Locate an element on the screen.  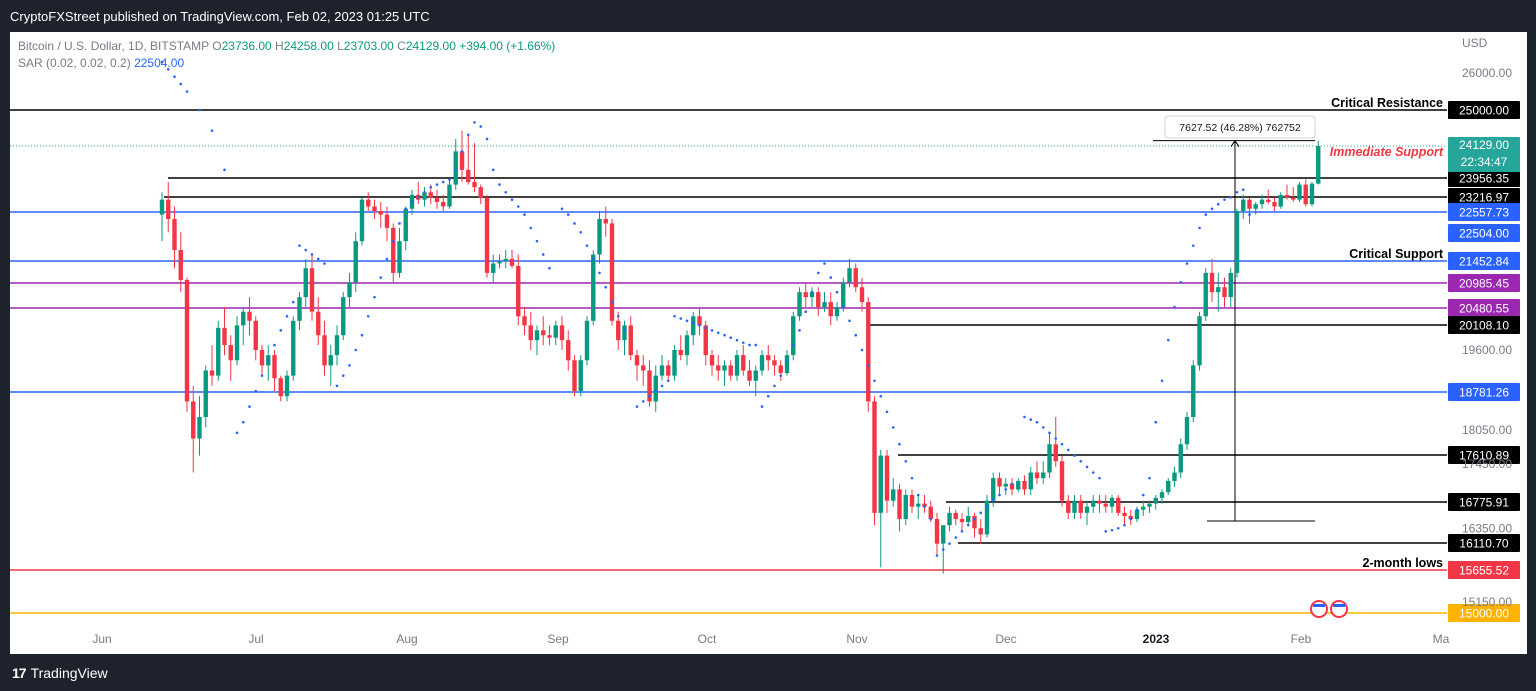
x-tick-label: Ma is located at coordinates (1441, 639).